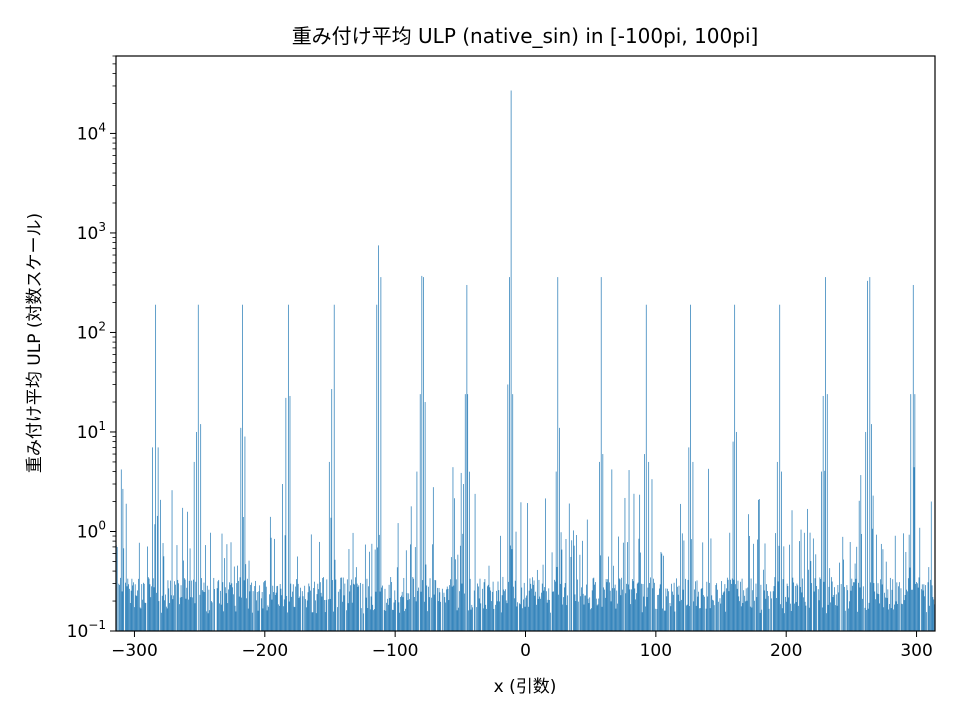 Image resolution: width=960 pixels, height=720 pixels. Describe the element at coordinates (522, 646) in the screenshot. I see `x-axis: −300 −200 −100 0 100 200 300` at that location.